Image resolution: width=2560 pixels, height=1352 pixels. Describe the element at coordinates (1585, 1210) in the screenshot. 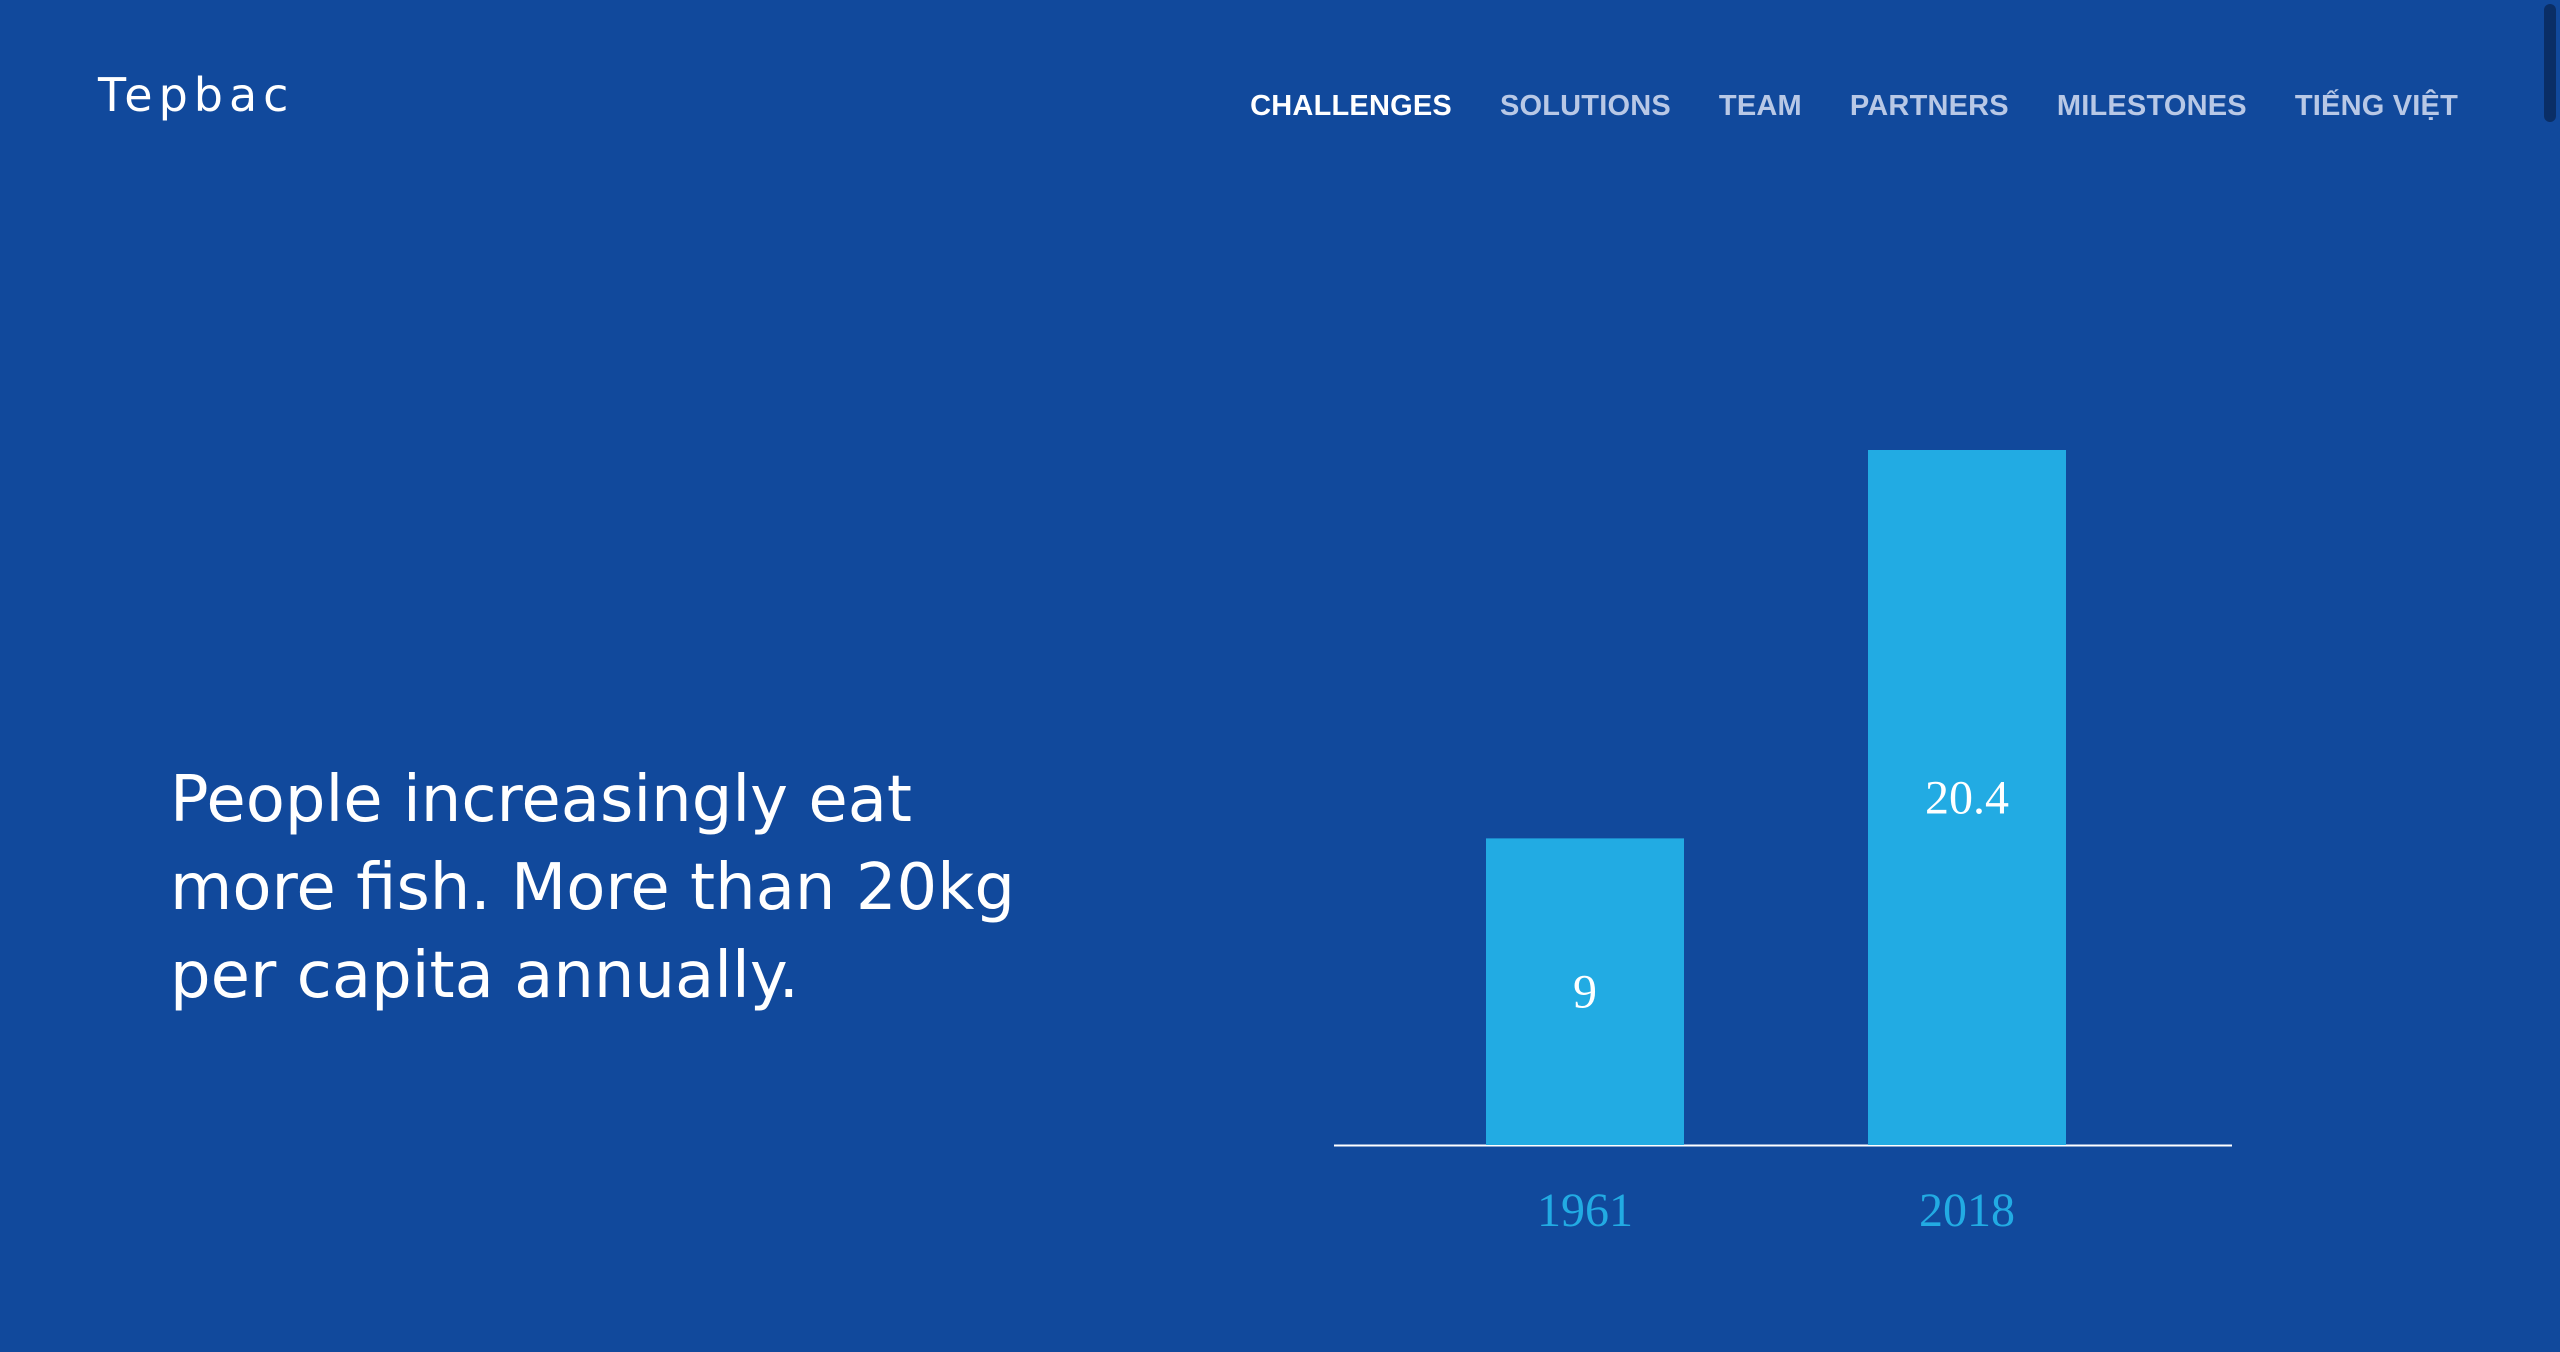

I see `category-label: 1961` at that location.